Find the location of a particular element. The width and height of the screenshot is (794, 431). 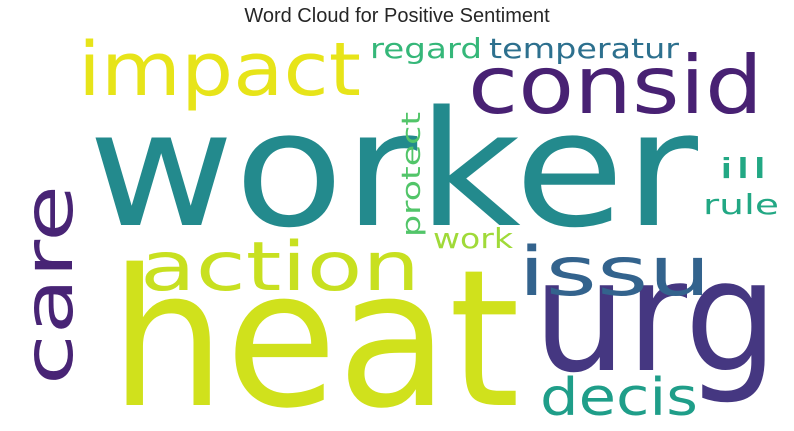

word-issu: issu is located at coordinates (614, 272).